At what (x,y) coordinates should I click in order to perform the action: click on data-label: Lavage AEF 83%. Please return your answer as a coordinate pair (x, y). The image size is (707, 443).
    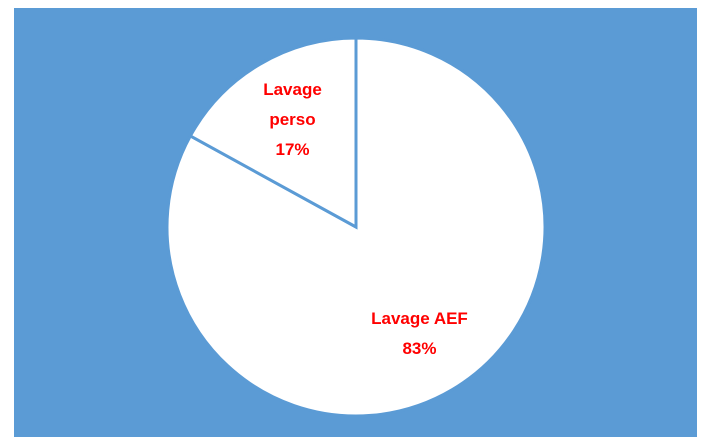
    Looking at the image, I should click on (419, 334).